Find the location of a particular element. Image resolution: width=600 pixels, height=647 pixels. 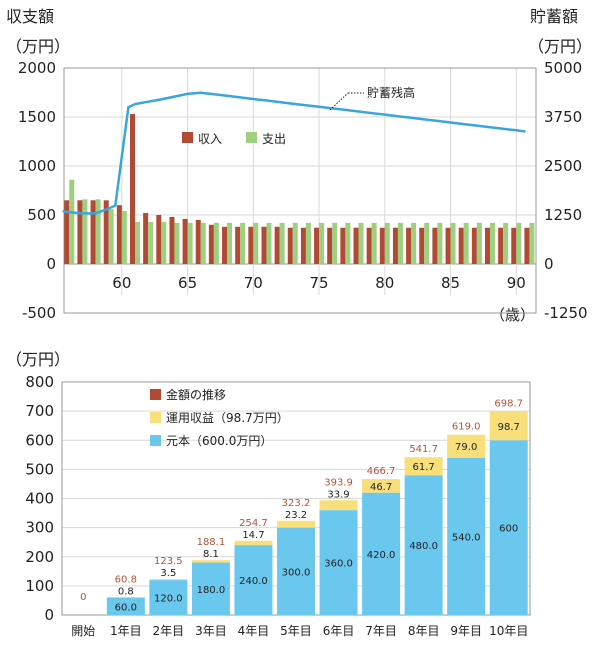

principal-label: 240.0 is located at coordinates (253, 581).